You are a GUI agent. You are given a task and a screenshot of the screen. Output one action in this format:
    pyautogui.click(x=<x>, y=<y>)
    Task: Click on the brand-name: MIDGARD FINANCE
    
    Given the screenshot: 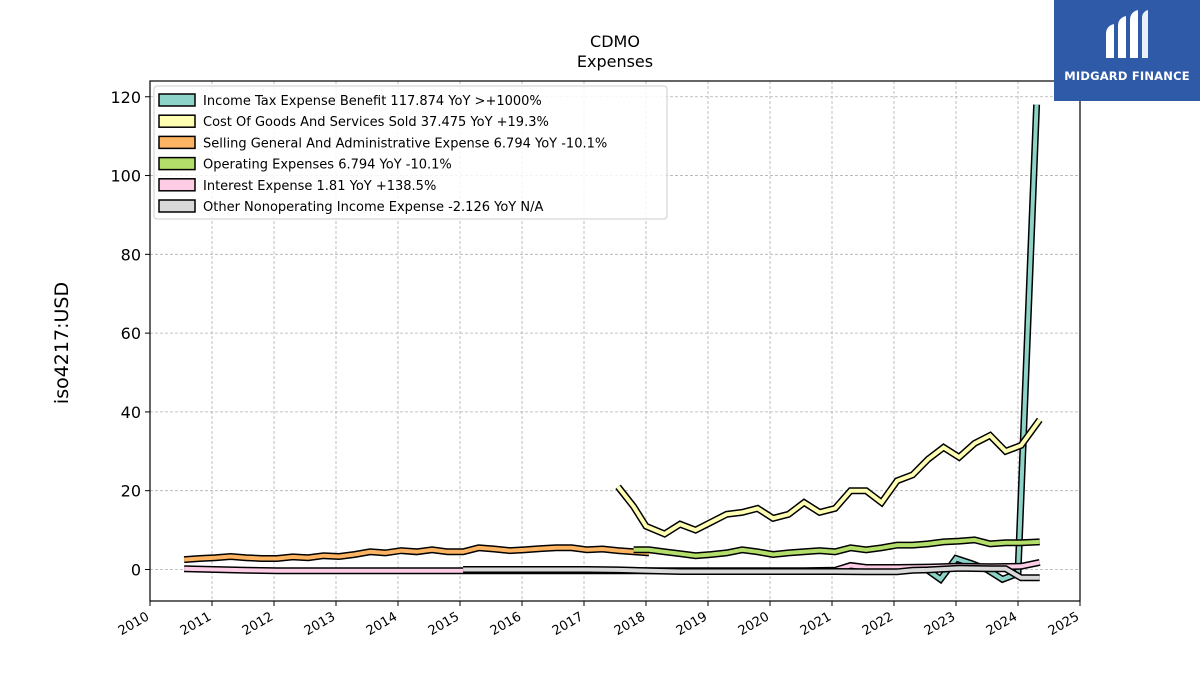 What is the action you would take?
    pyautogui.click(x=1127, y=76)
    